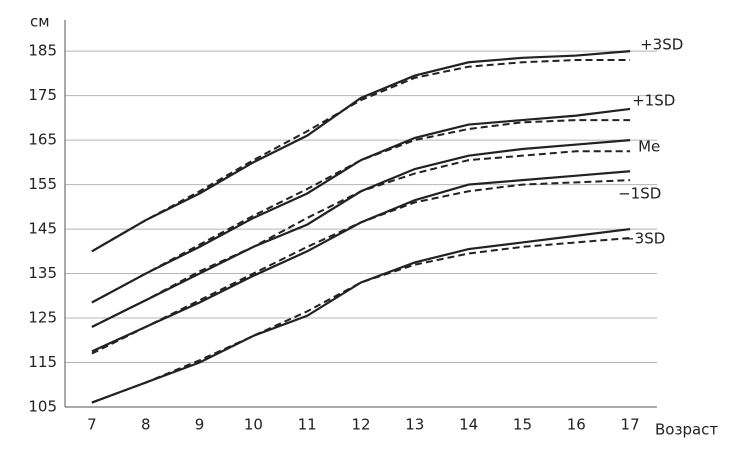 Image resolution: width=733 pixels, height=459 pixels. Describe the element at coordinates (42, 95) in the screenshot. I see `y-tick-label: 175` at that location.